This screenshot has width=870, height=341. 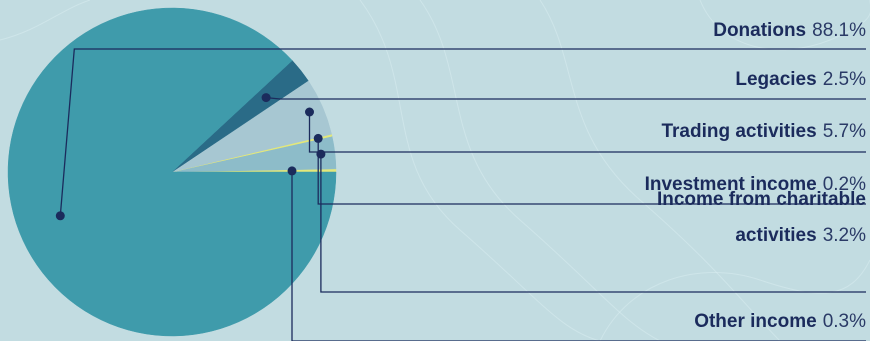 What do you see at coordinates (759, 30) in the screenshot?
I see `slice-name: Donations` at bounding box center [759, 30].